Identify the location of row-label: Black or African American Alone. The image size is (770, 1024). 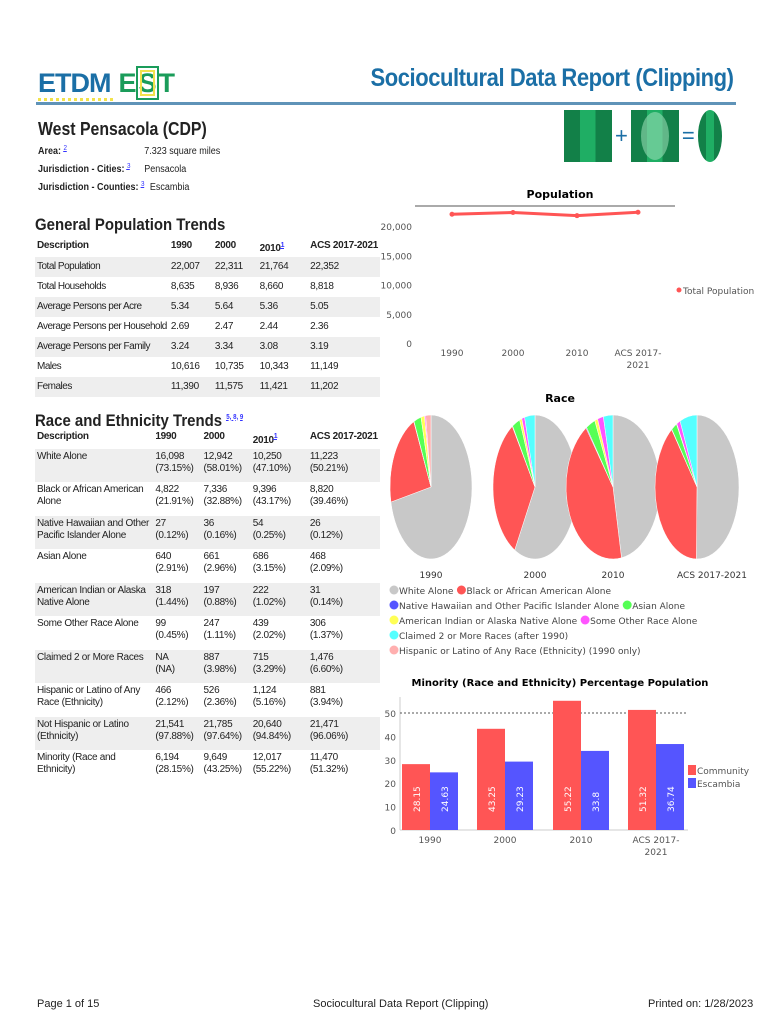
(90, 496).